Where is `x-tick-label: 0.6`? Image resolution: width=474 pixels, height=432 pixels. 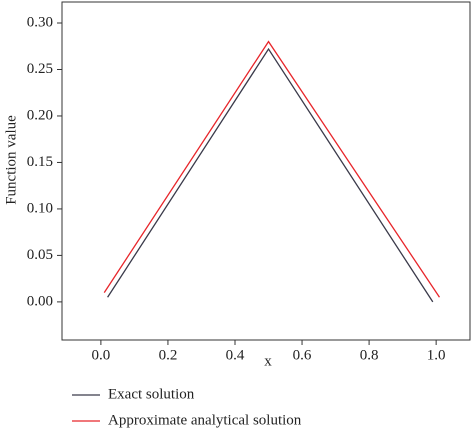
x-tick-label: 0.6 is located at coordinates (302, 355).